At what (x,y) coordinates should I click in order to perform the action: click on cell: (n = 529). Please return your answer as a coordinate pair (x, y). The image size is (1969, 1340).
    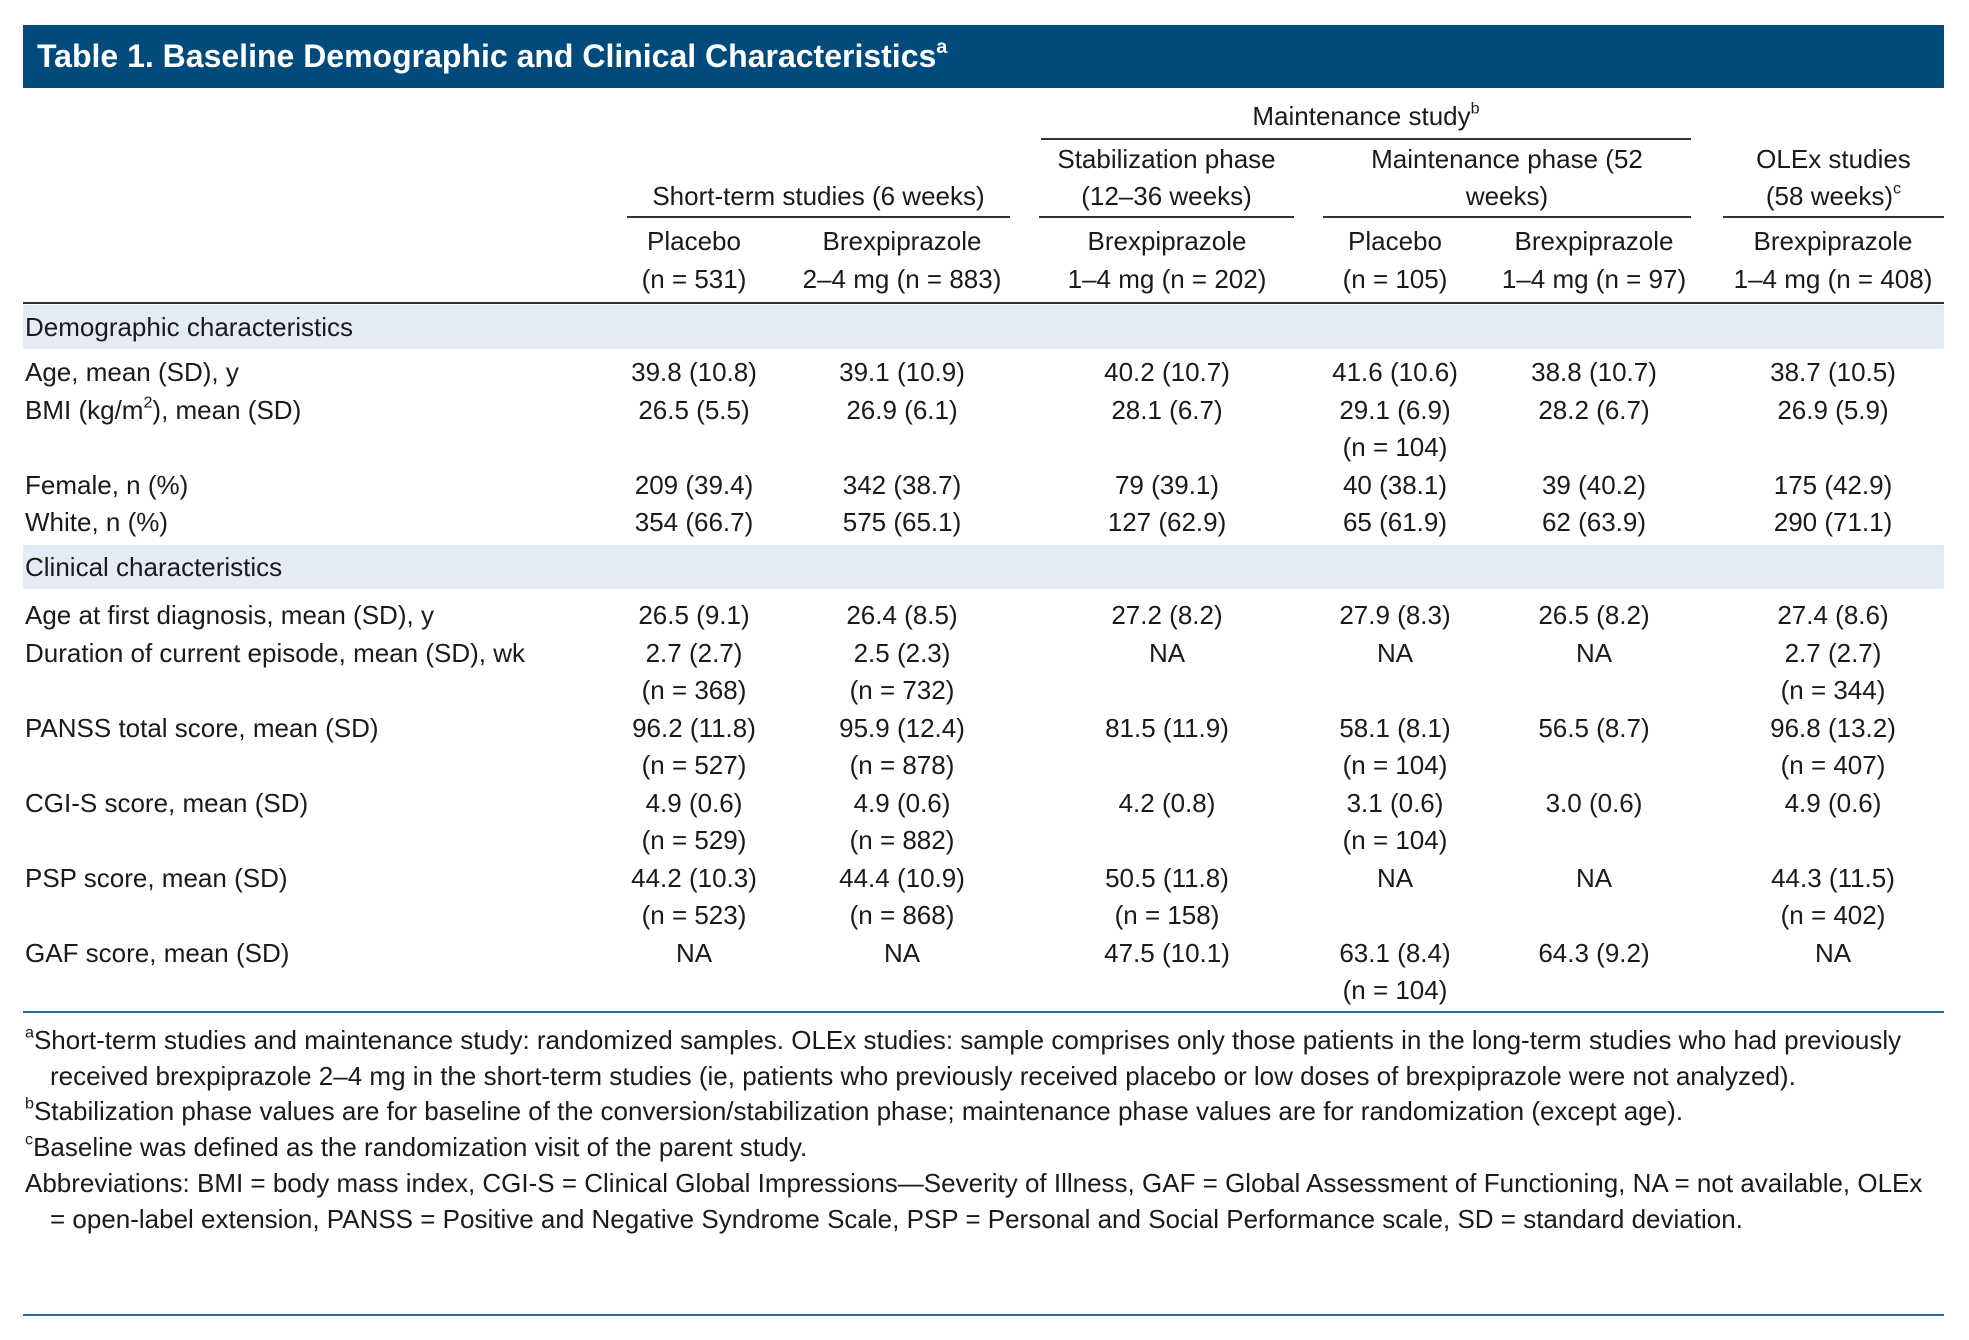
    Looking at the image, I should click on (694, 840).